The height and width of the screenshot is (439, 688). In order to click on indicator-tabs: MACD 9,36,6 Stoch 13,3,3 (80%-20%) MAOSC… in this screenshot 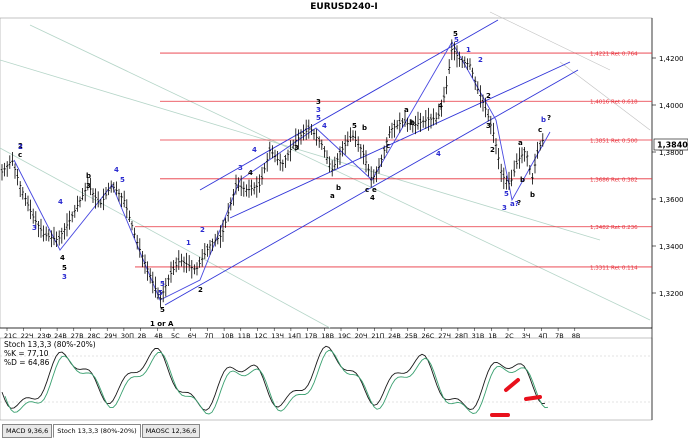, I will do `click(101, 431)`.